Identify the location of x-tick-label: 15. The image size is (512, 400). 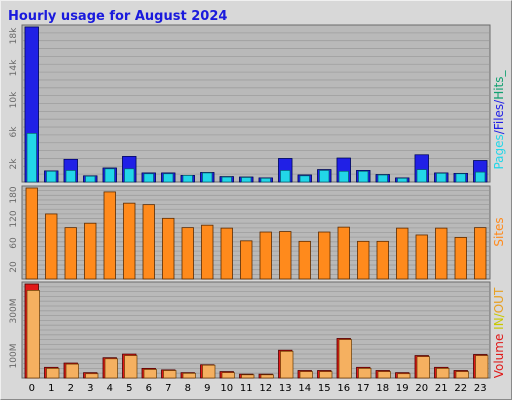
(324, 388).